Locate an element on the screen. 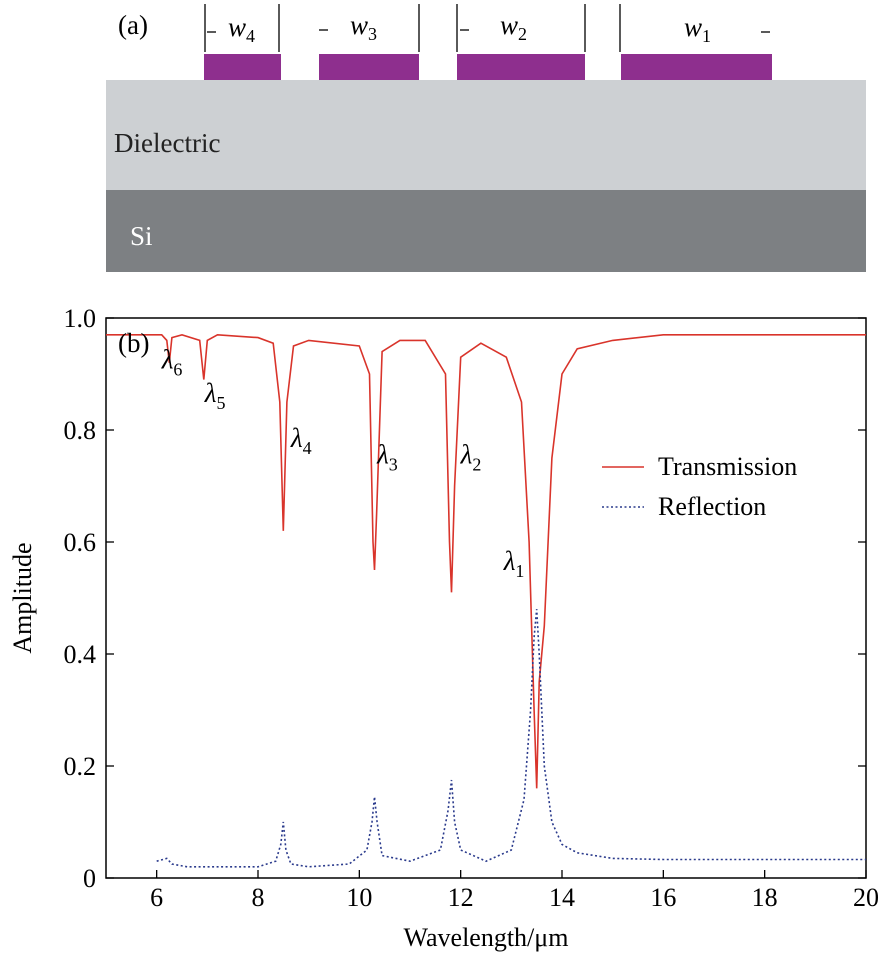  si-layer is located at coordinates (486, 231).